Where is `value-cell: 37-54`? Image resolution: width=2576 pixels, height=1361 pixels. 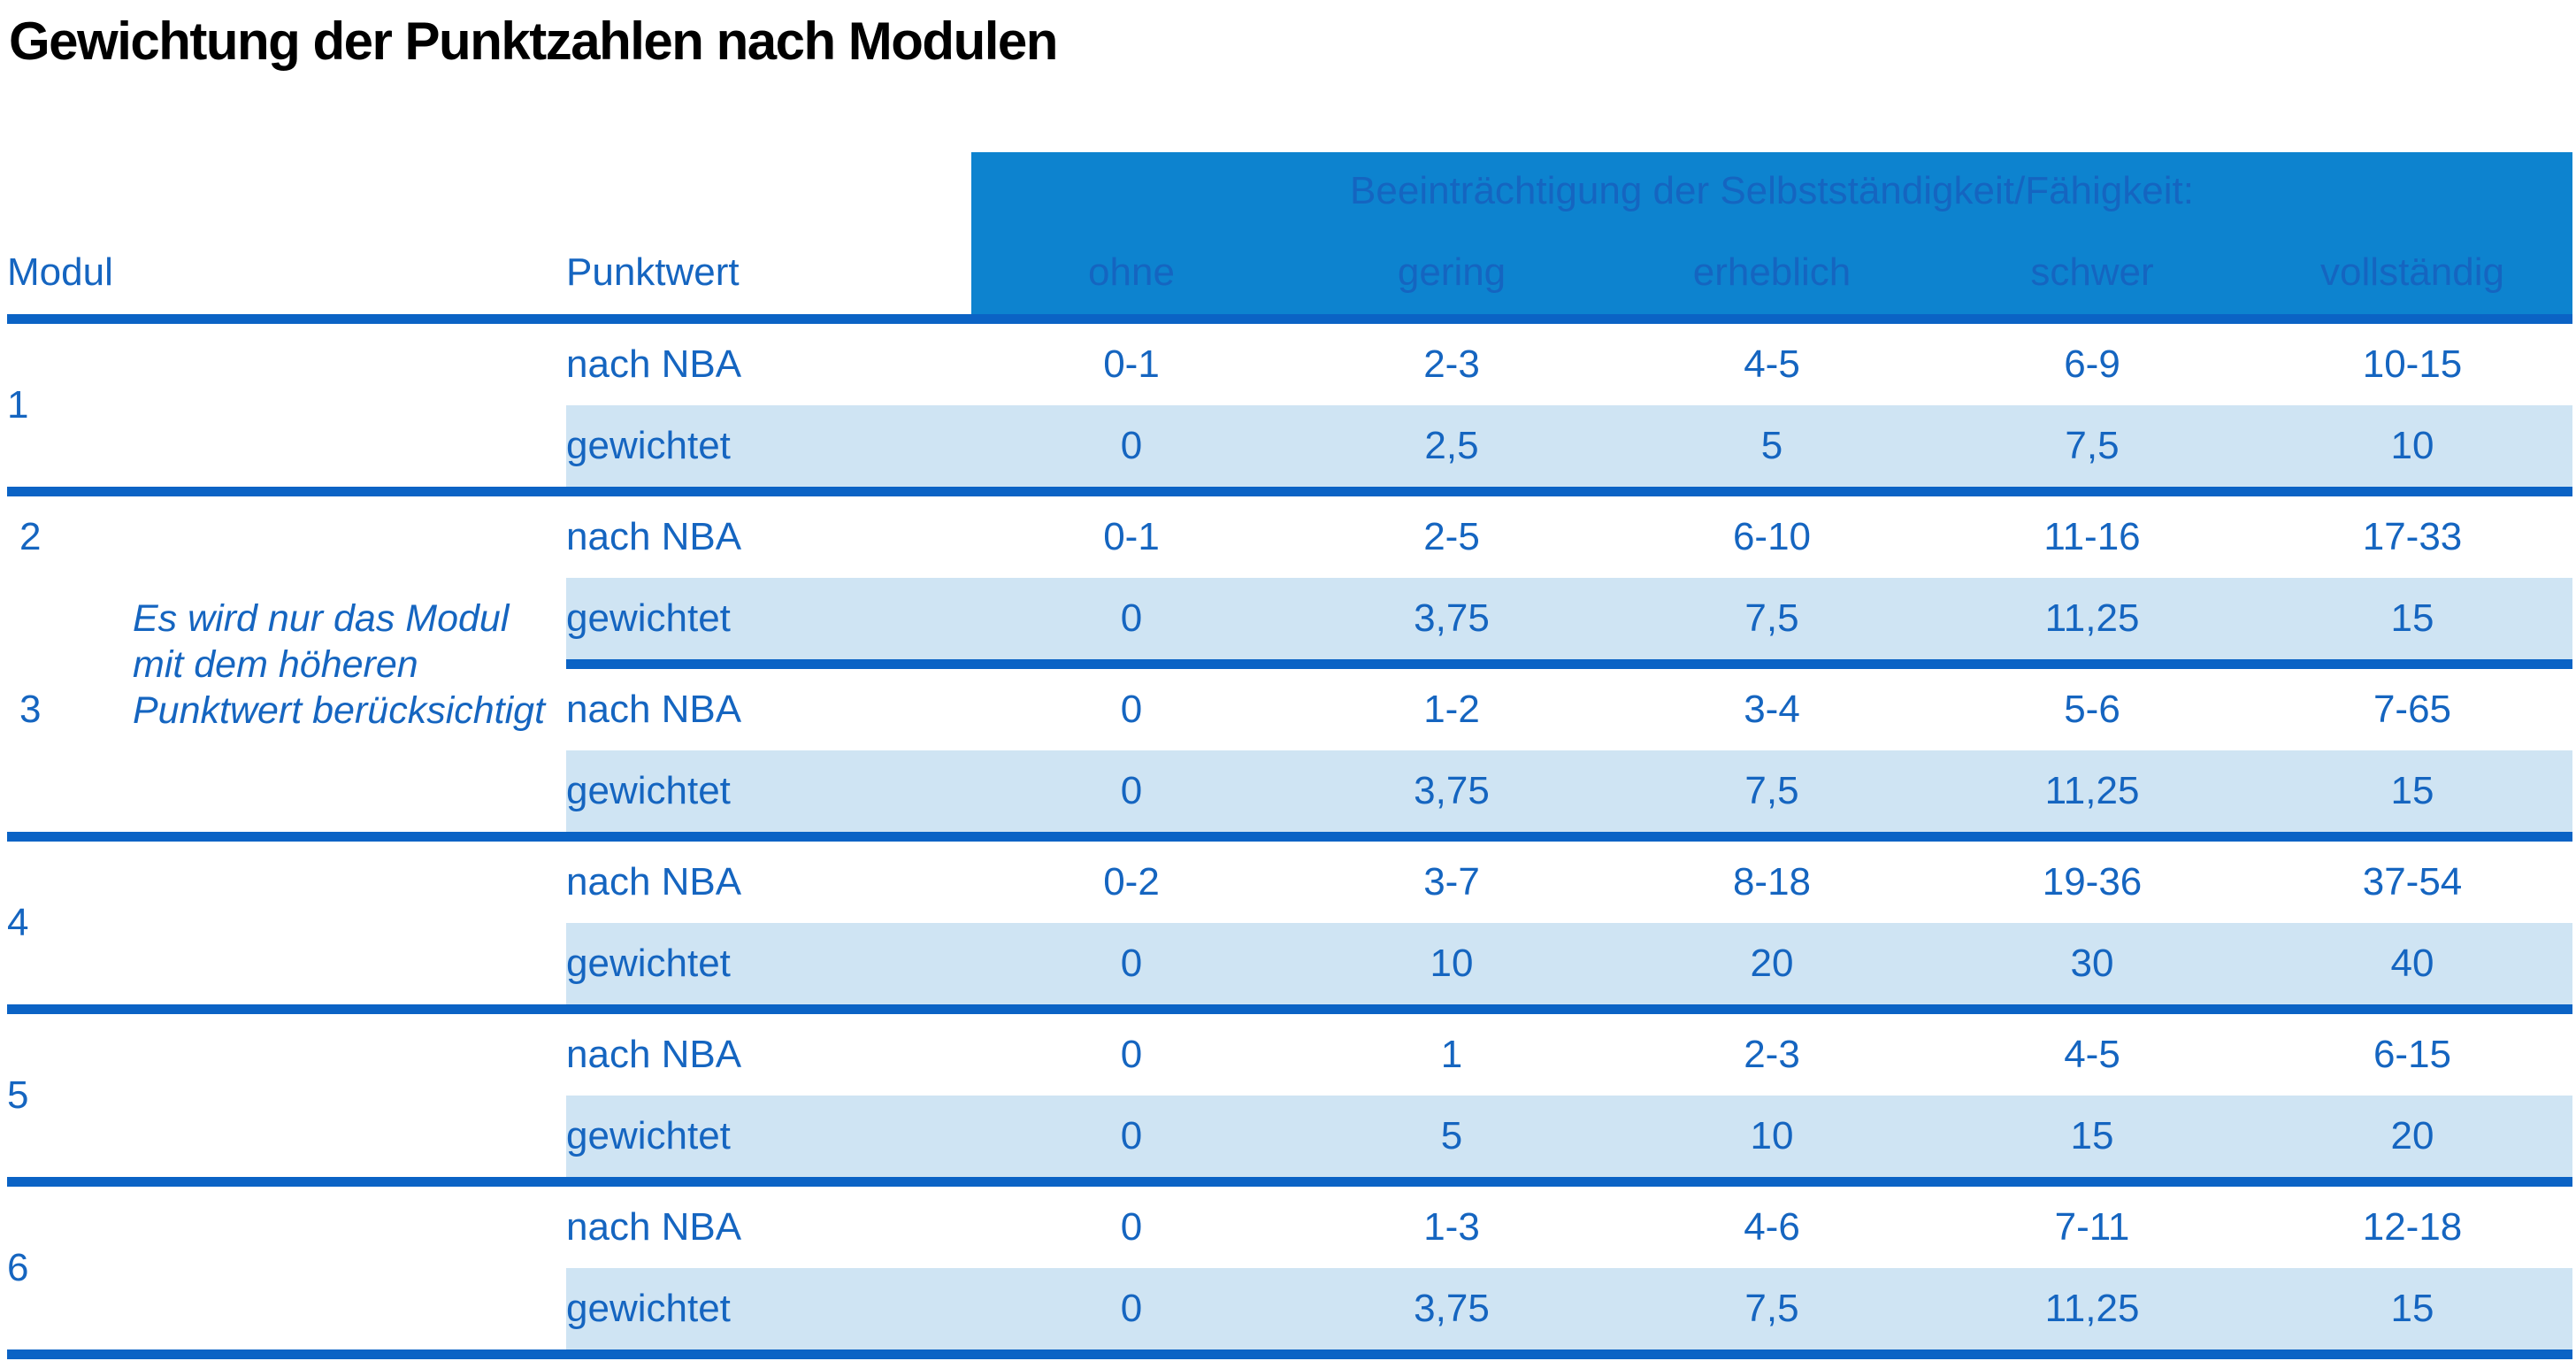 value-cell: 37-54 is located at coordinates (2412, 881).